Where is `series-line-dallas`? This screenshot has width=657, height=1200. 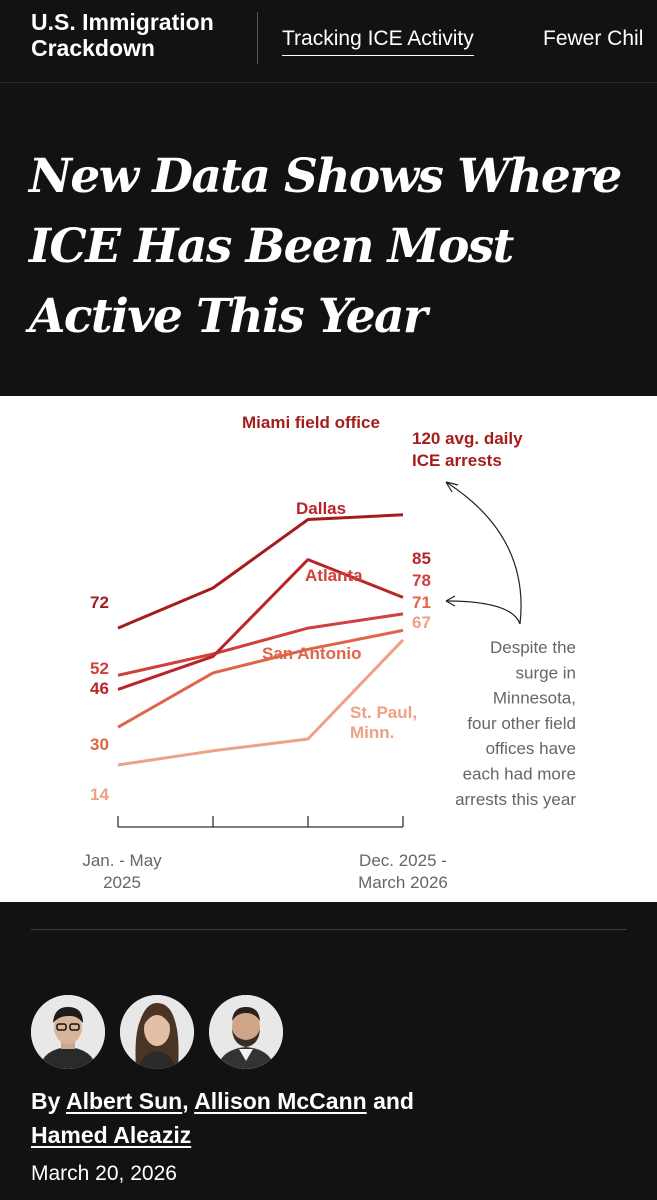 series-line-dallas is located at coordinates (260, 624).